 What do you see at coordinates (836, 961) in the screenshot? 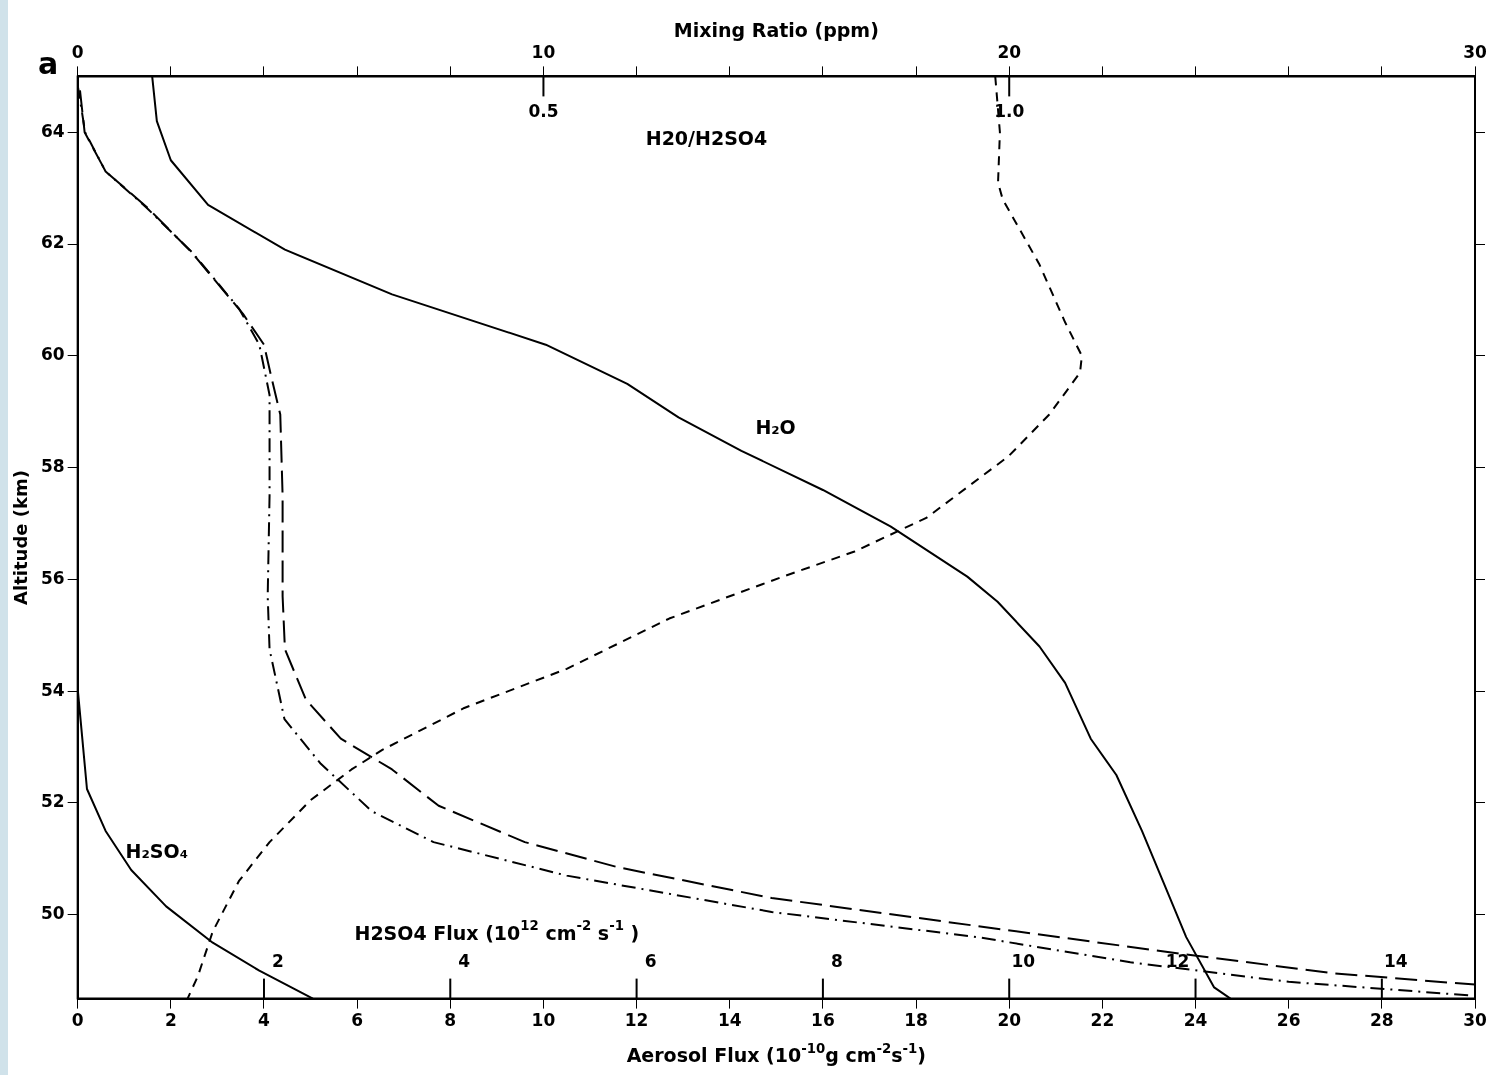
I see `annotation: 8` at bounding box center [836, 961].